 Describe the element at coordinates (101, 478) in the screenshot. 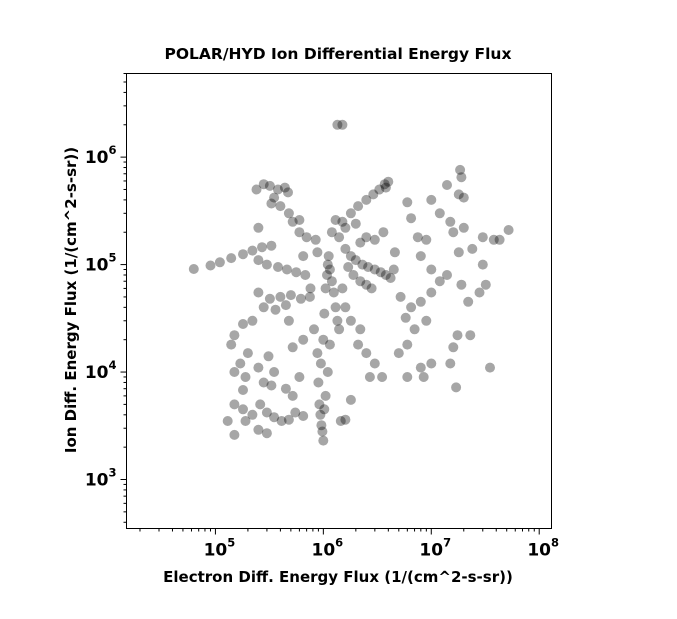

I see `y-tick-label: 10³` at that location.